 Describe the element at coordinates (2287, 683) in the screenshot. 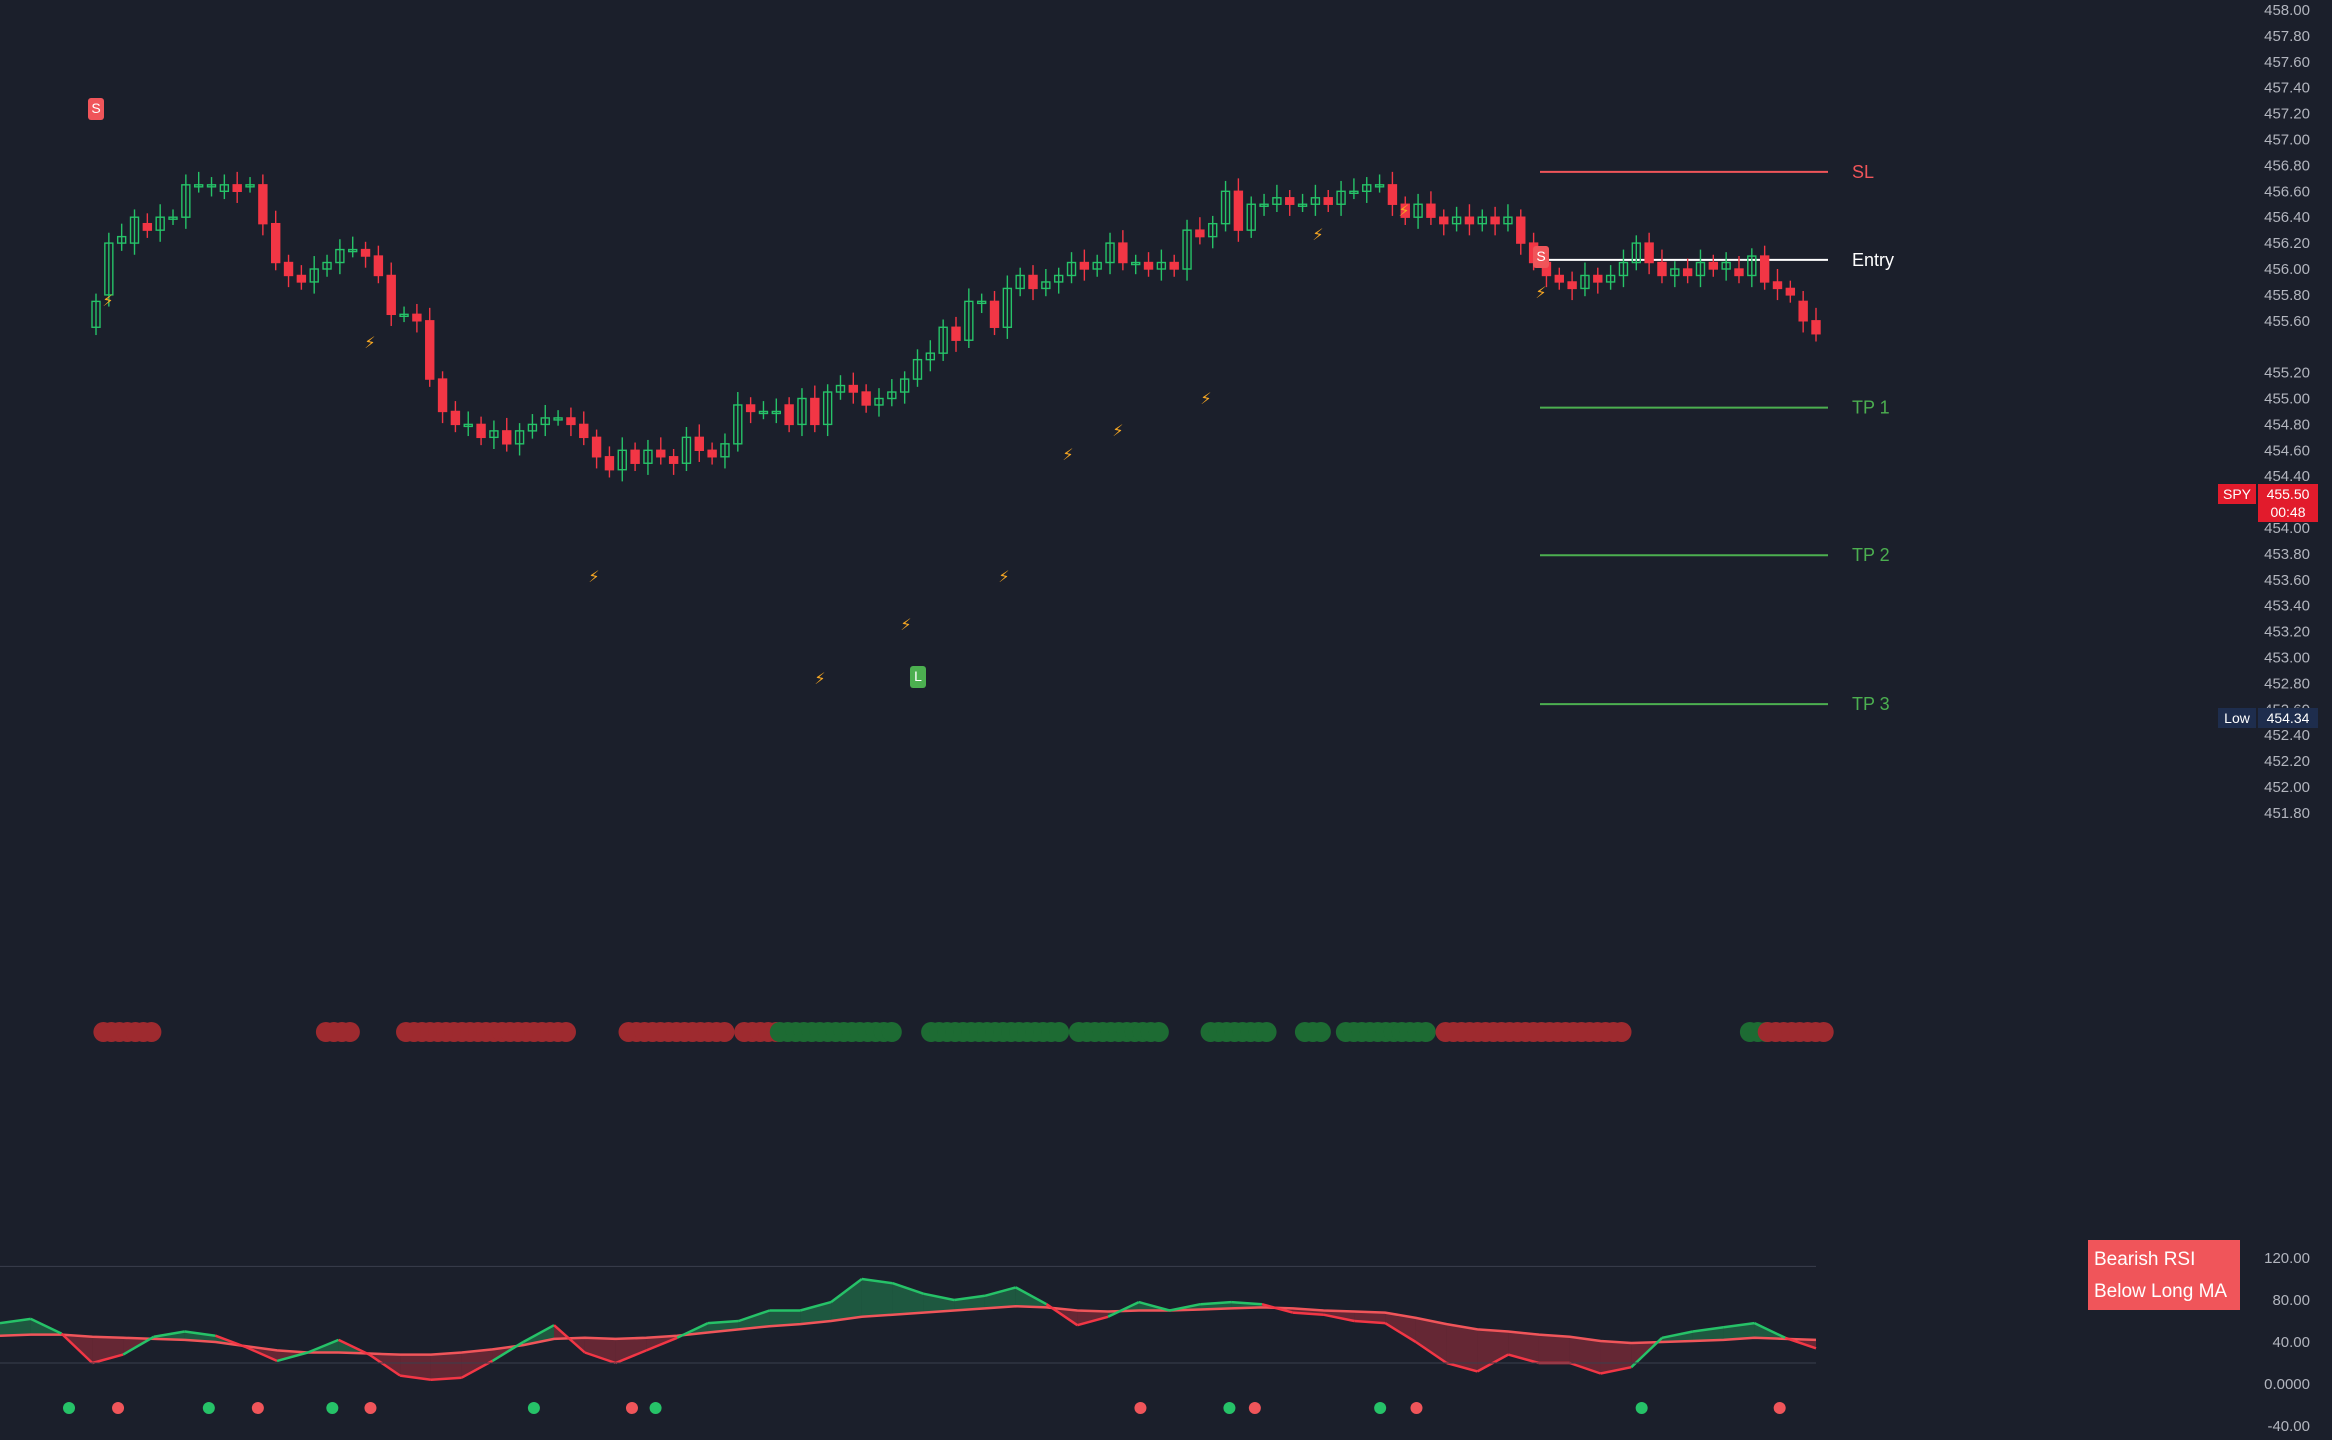

I see `price-tick-label: 452.80` at that location.